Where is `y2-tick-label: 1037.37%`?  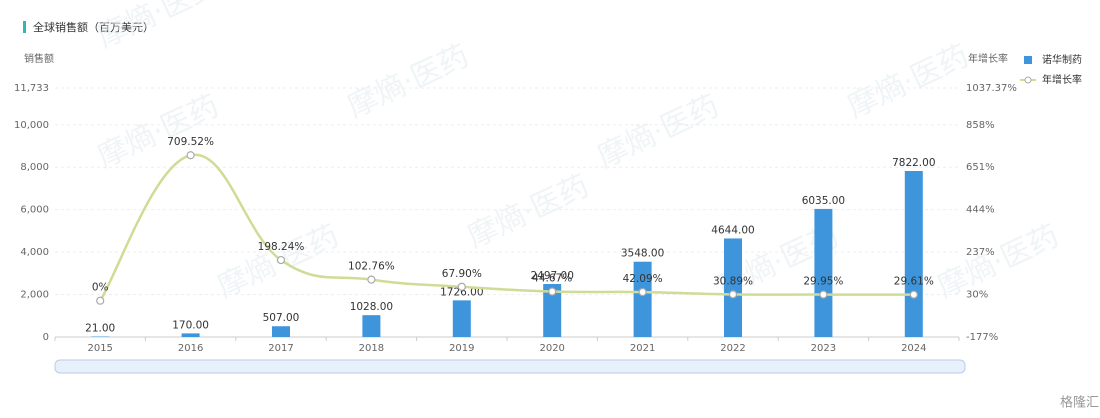
y2-tick-label: 1037.37% is located at coordinates (991, 88).